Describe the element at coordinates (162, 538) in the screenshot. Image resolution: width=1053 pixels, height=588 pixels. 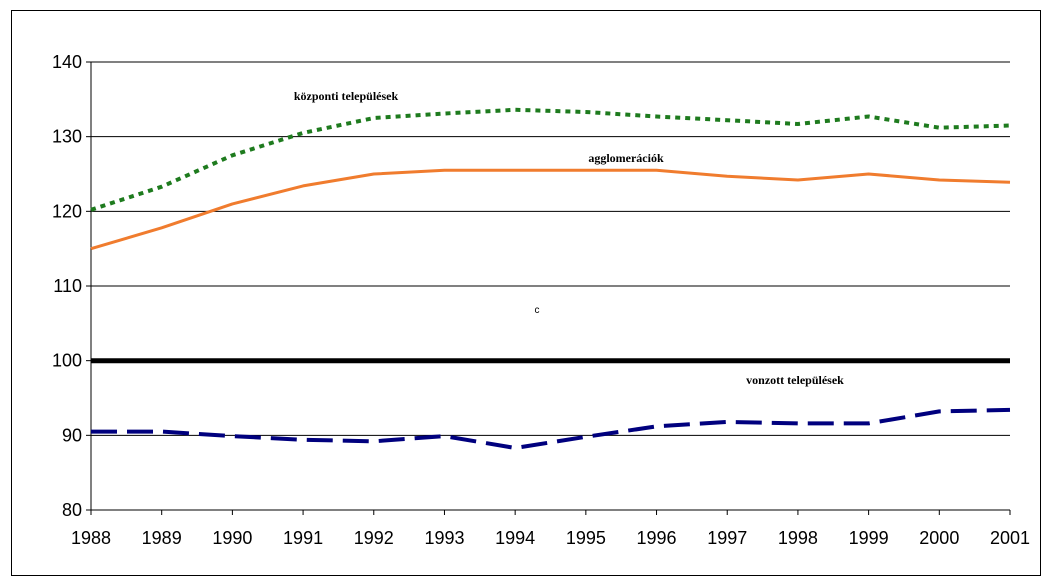
I see `x-tick-label: 1989` at that location.